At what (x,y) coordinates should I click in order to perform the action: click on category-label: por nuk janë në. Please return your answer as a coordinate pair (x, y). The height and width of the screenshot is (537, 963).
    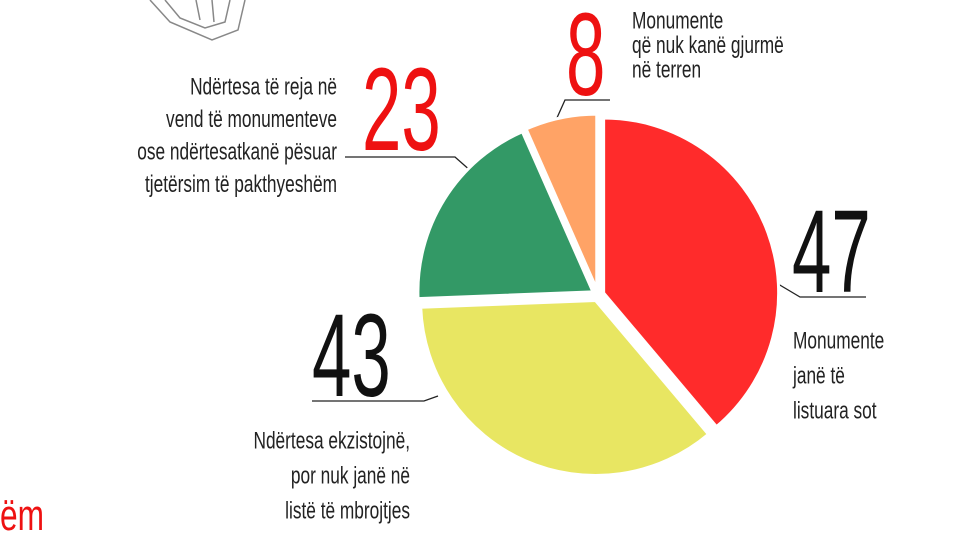
    Looking at the image, I should click on (350, 476).